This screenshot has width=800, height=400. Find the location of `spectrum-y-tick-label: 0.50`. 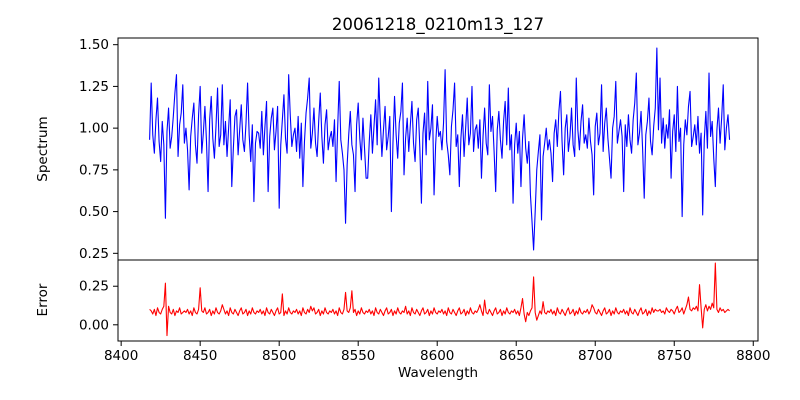

spectrum-y-tick-label: 0.50 is located at coordinates (94, 212).